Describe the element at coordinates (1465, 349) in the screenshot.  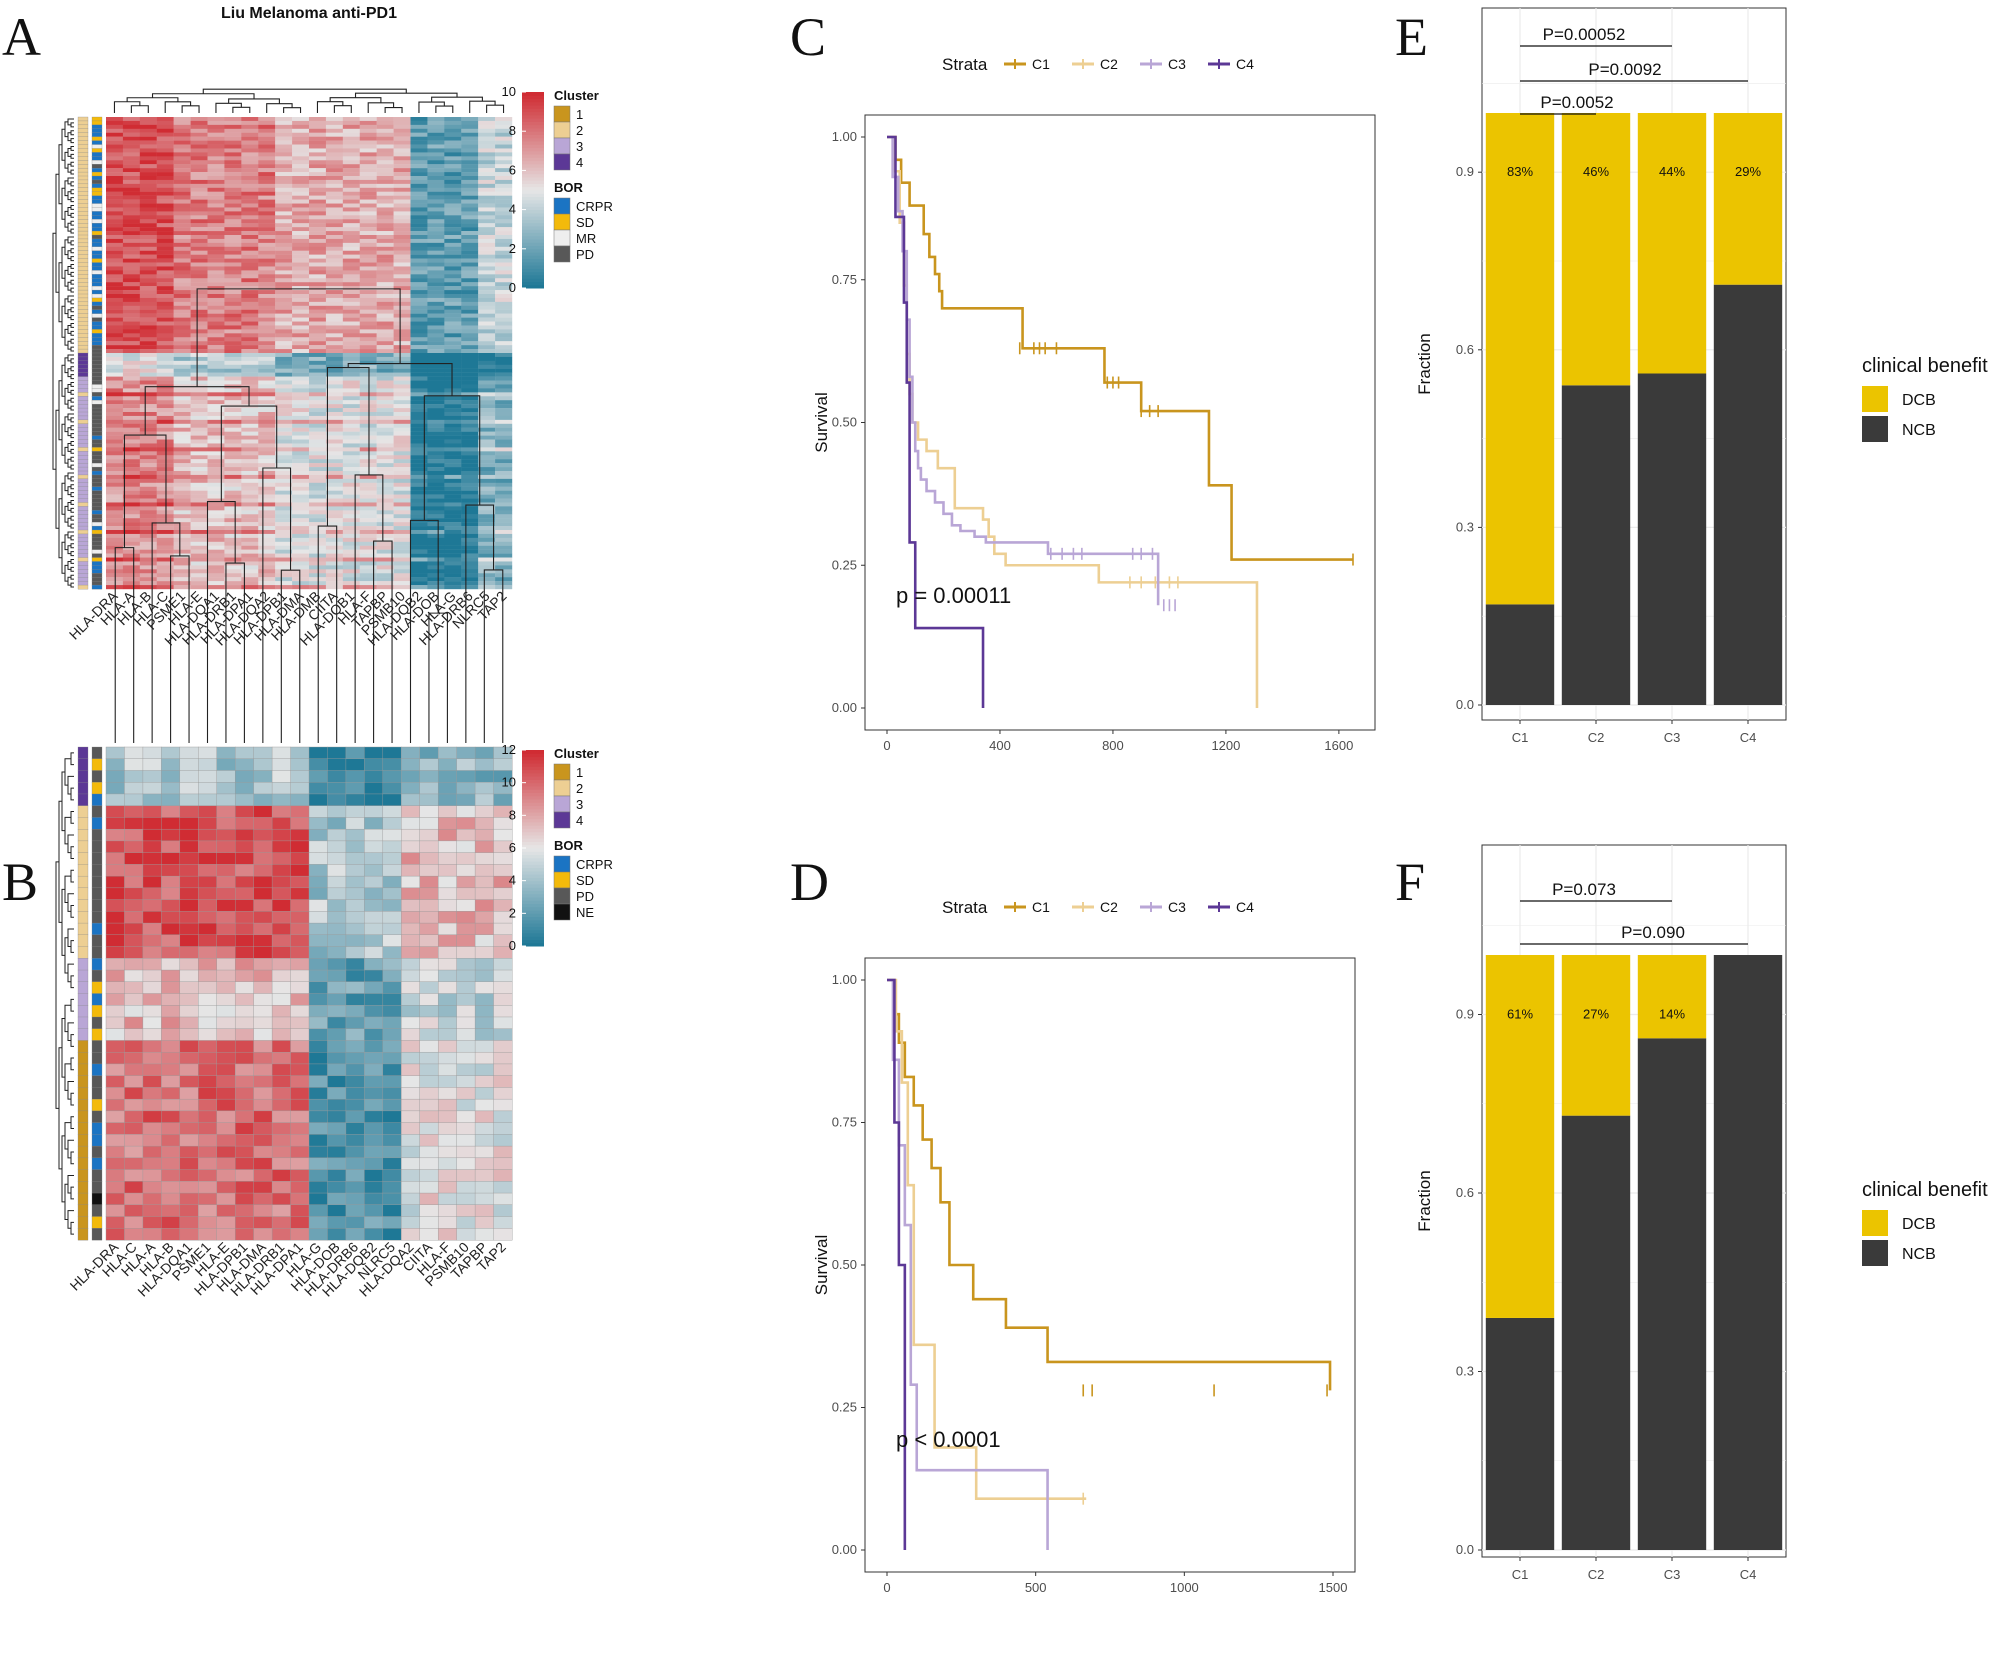
I see `y-tick-label: 0.6` at that location.